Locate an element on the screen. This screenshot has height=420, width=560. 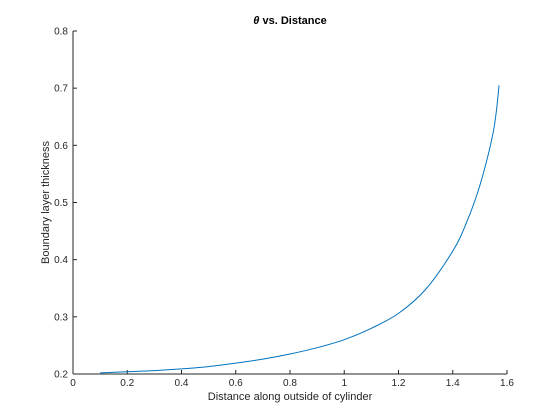
y-tick-label: 0.2 is located at coordinates (61, 375).